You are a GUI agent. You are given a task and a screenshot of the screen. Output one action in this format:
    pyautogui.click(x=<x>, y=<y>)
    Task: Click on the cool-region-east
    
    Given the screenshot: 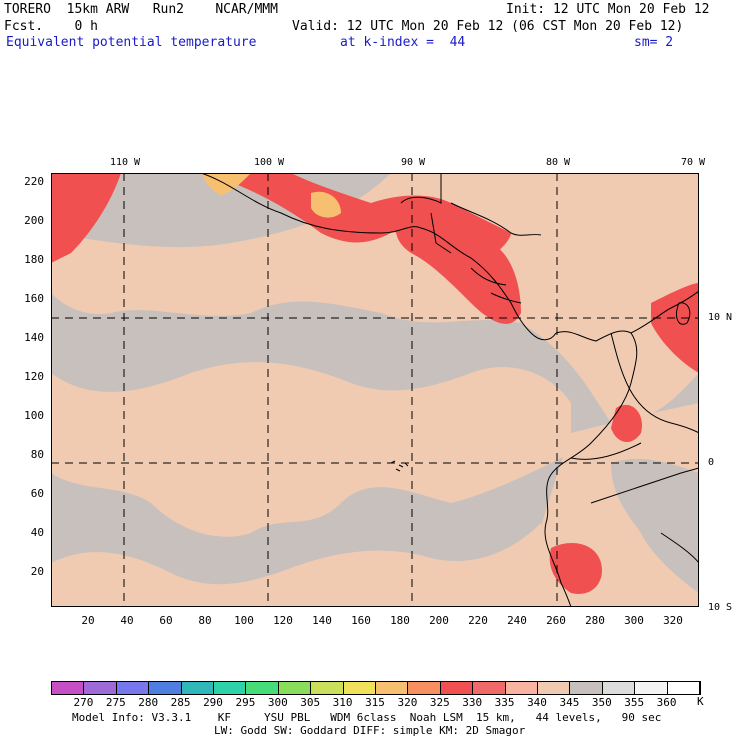 What is the action you would take?
    pyautogui.click(x=655, y=525)
    